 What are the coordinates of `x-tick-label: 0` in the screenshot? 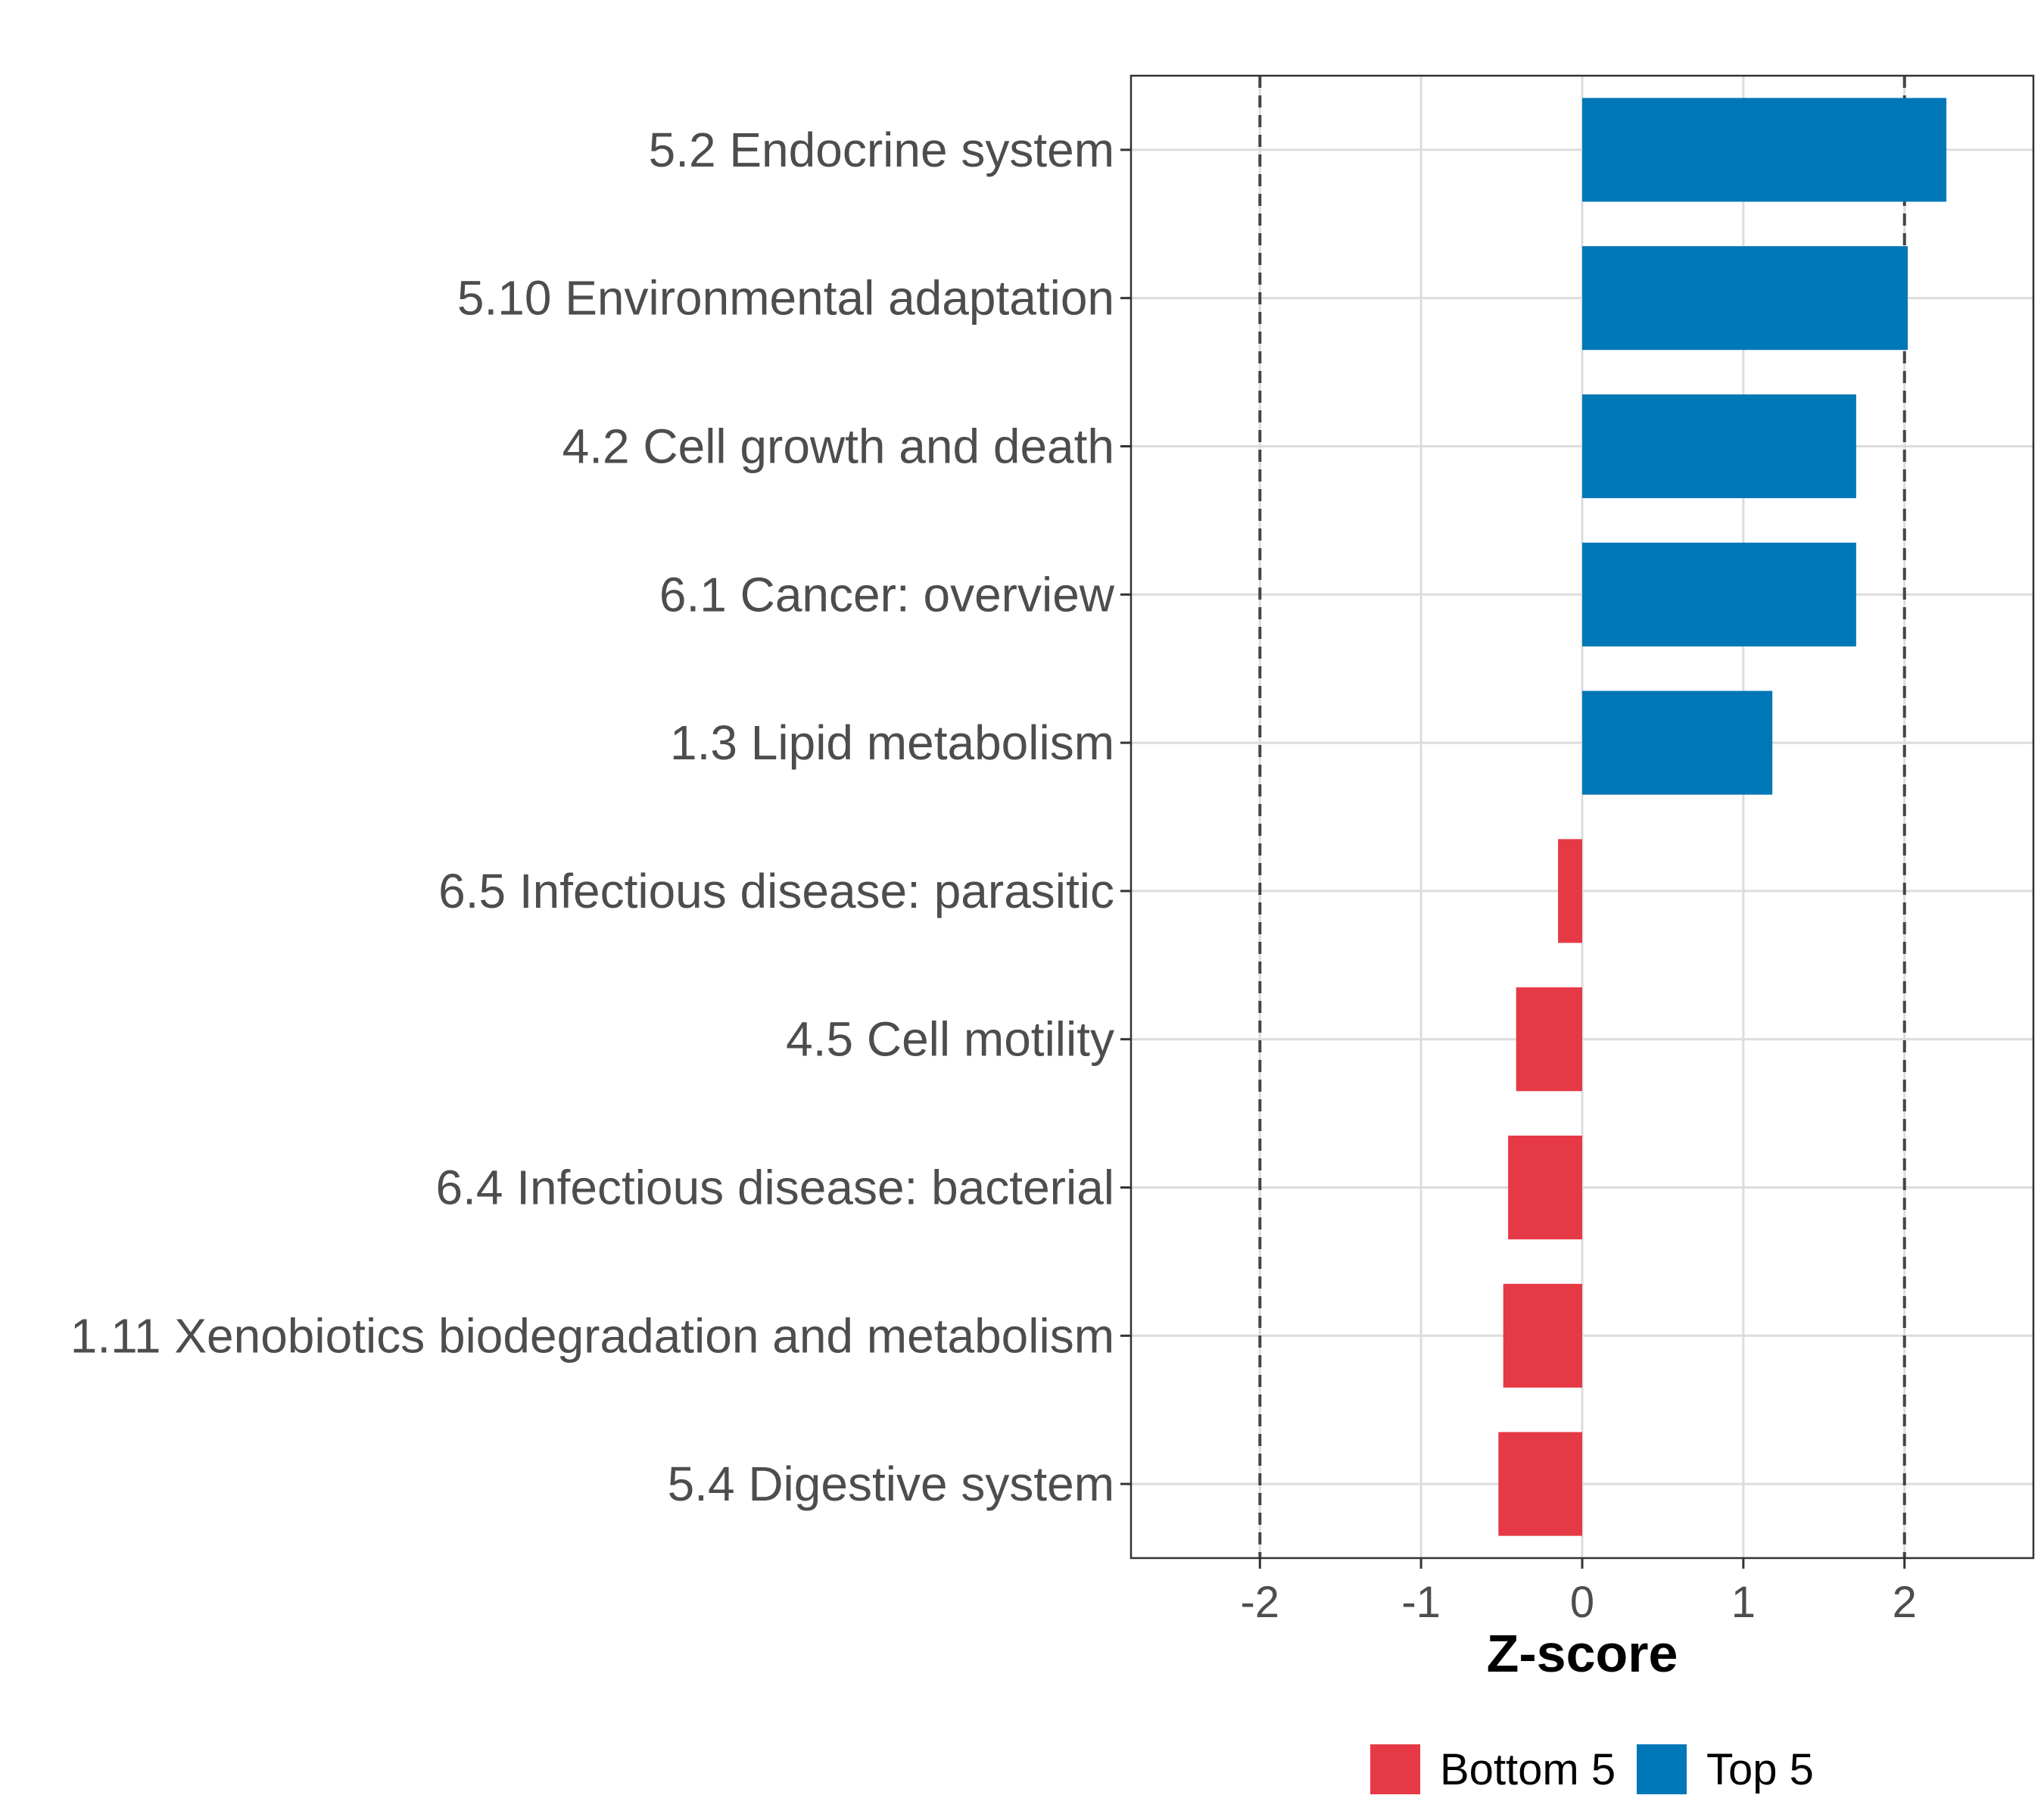 It's located at (1582, 1602).